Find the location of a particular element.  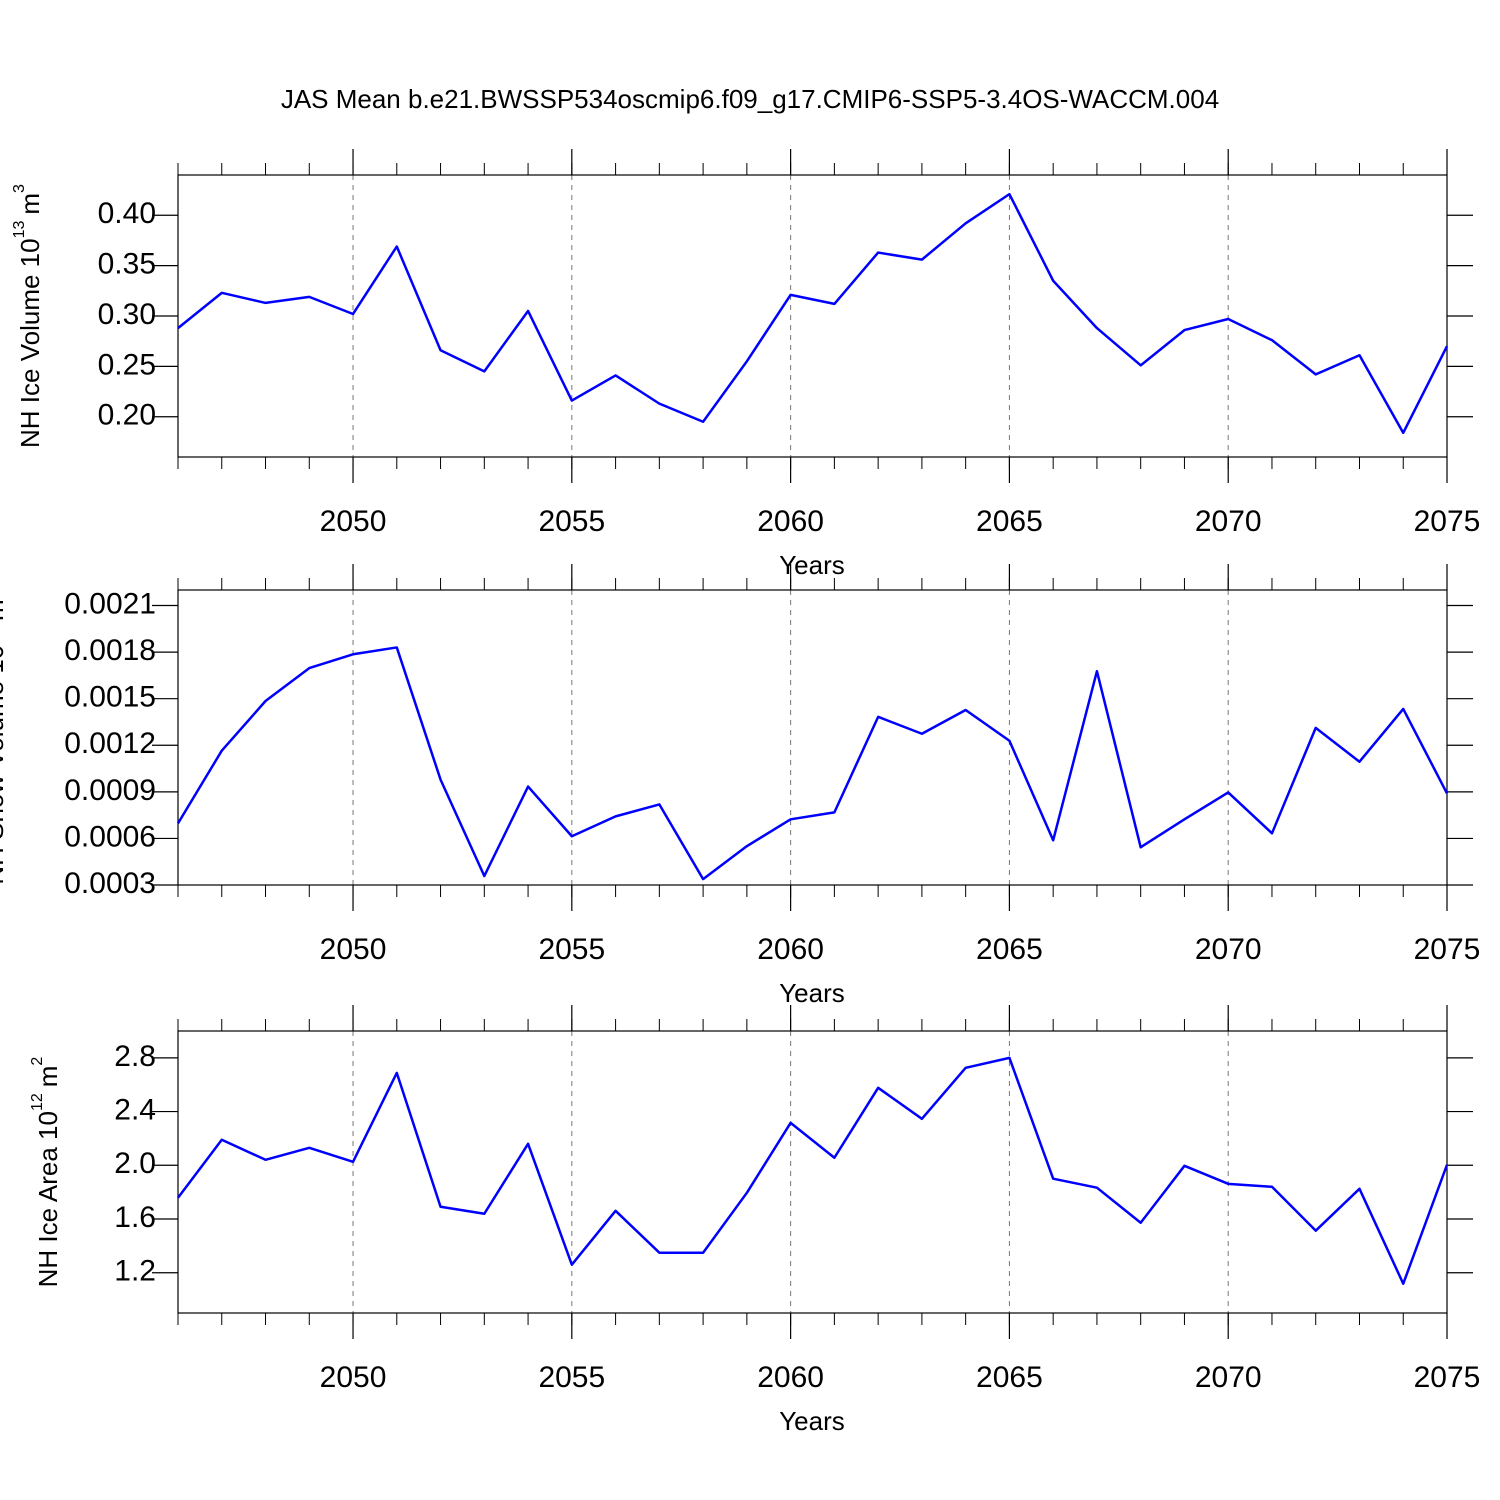

y-tick-label: 0.30 is located at coordinates (127, 314).